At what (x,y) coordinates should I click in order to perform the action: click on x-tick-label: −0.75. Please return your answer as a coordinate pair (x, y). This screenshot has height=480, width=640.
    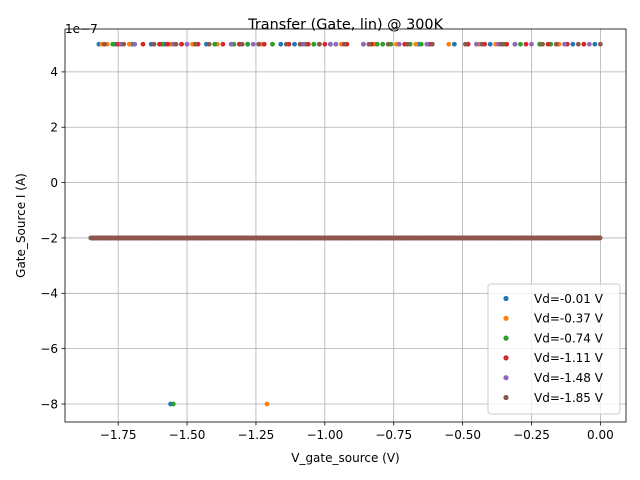
    Looking at the image, I should click on (393, 435).